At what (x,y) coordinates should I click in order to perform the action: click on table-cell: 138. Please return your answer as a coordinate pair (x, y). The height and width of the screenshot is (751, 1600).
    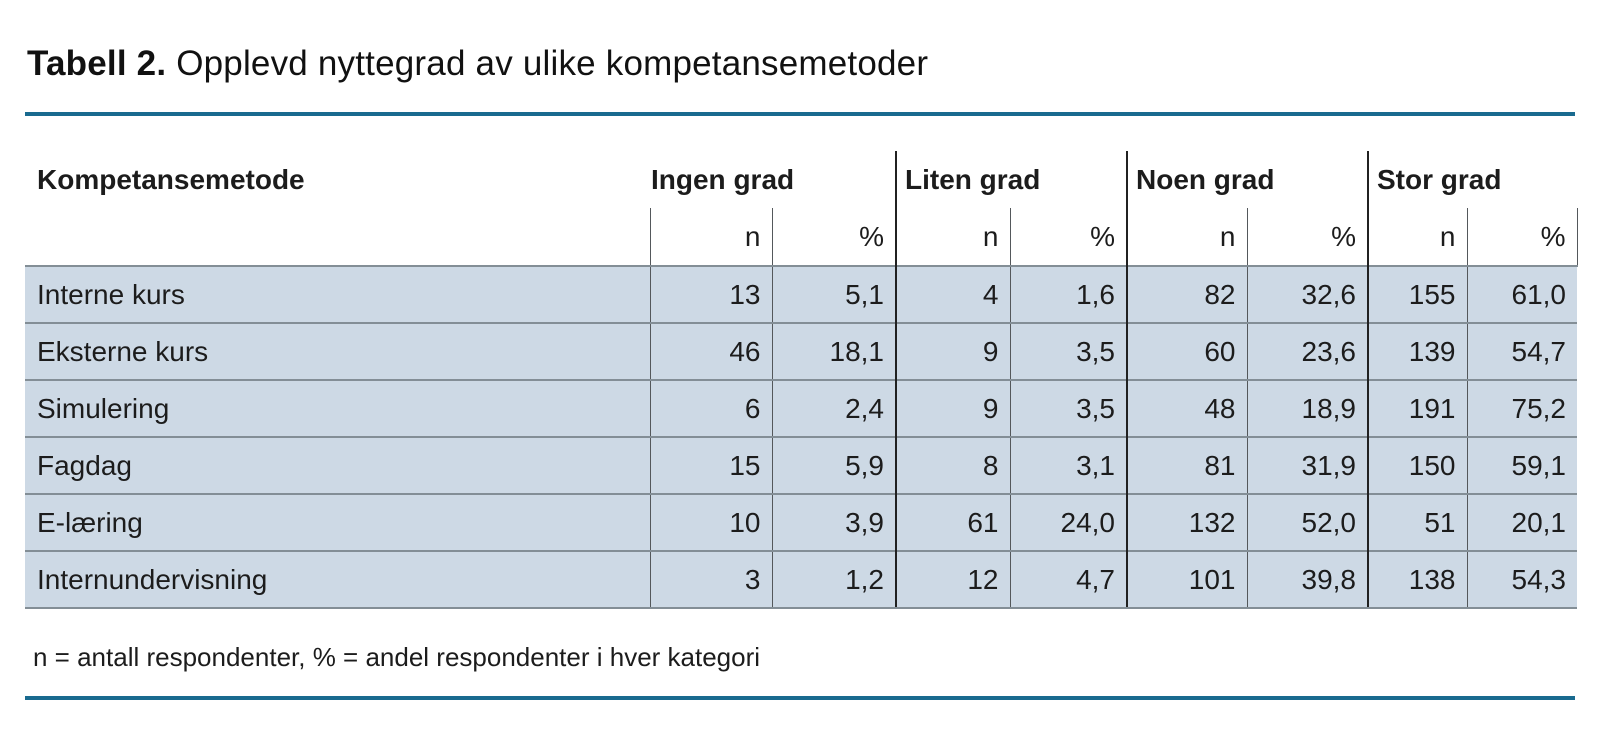
    Looking at the image, I should click on (1417, 580).